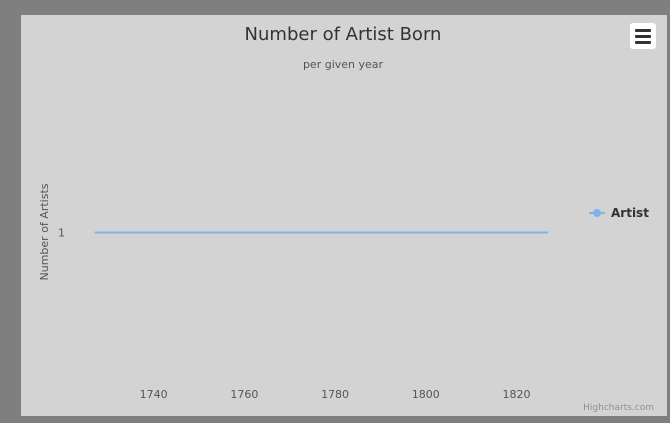 The height and width of the screenshot is (423, 670). I want to click on y-axis-title: Number of Artists, so click(44, 231).